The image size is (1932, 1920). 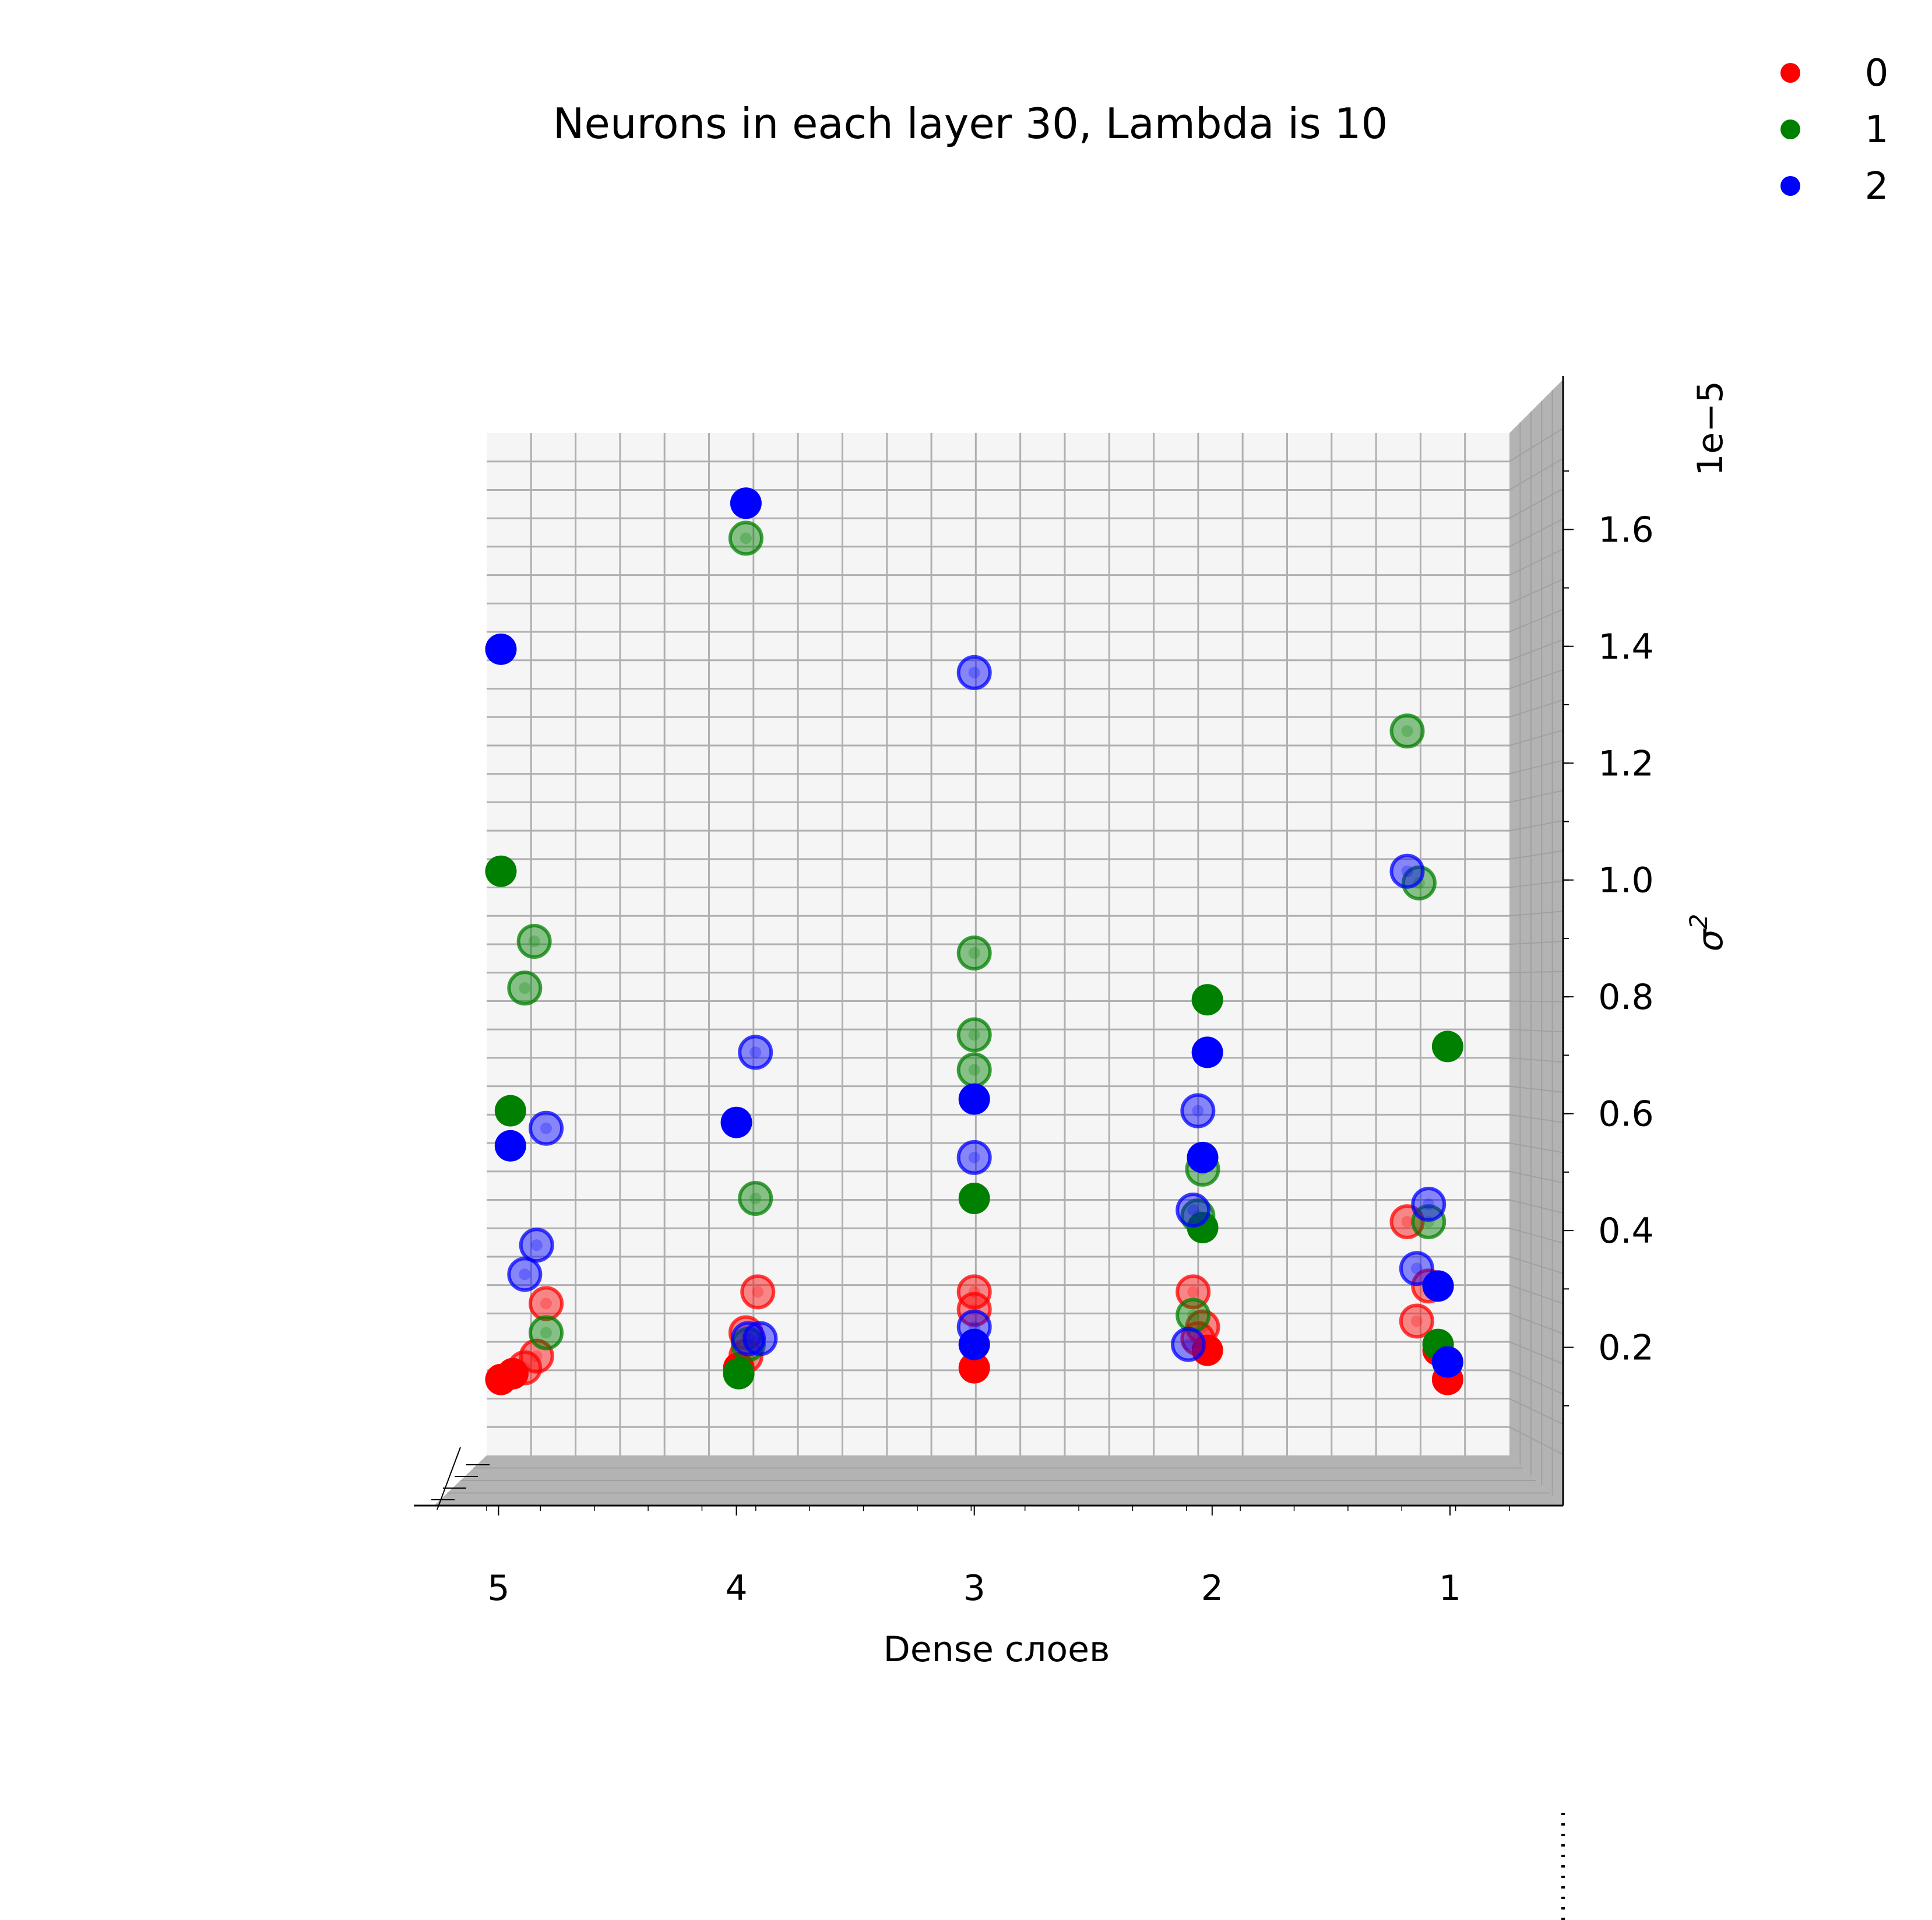 I want to click on y-axis-label-group: σ2, so click(x=1708, y=933).